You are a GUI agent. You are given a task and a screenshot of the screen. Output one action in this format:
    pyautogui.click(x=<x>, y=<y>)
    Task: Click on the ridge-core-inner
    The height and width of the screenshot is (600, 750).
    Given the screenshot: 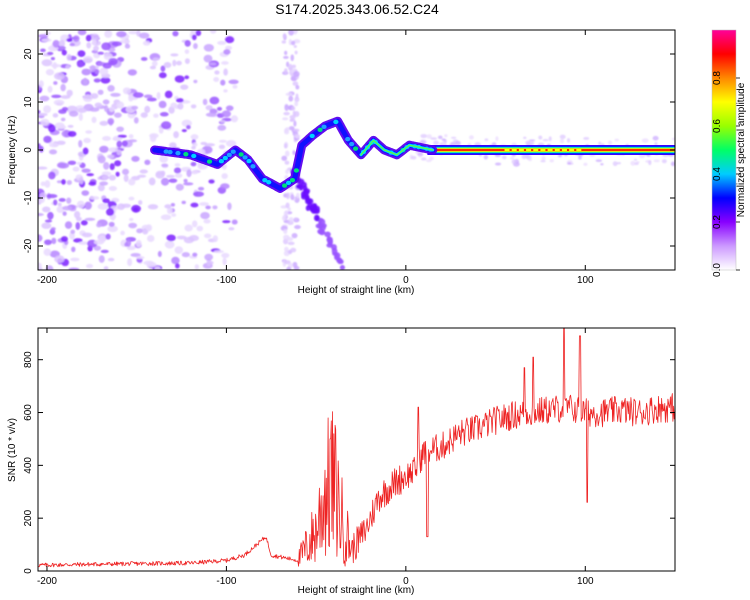 What is the action you would take?
    pyautogui.click(x=397, y=147)
    